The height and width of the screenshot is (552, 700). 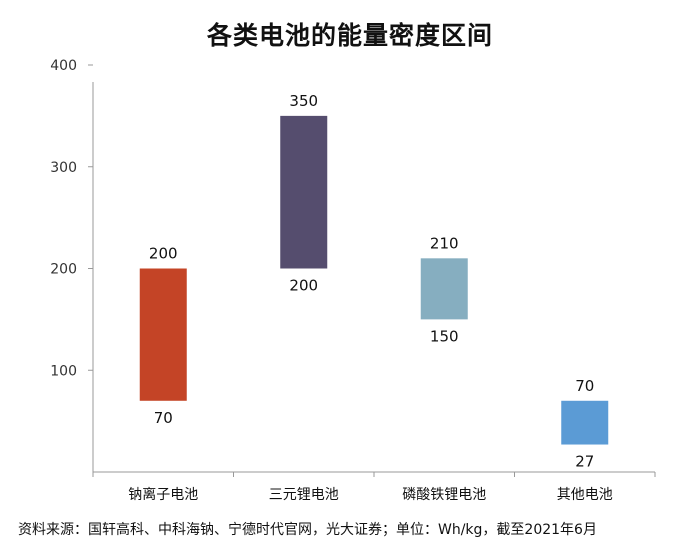 I want to click on category-label: 磷酸铁锂电池, so click(x=444, y=495).